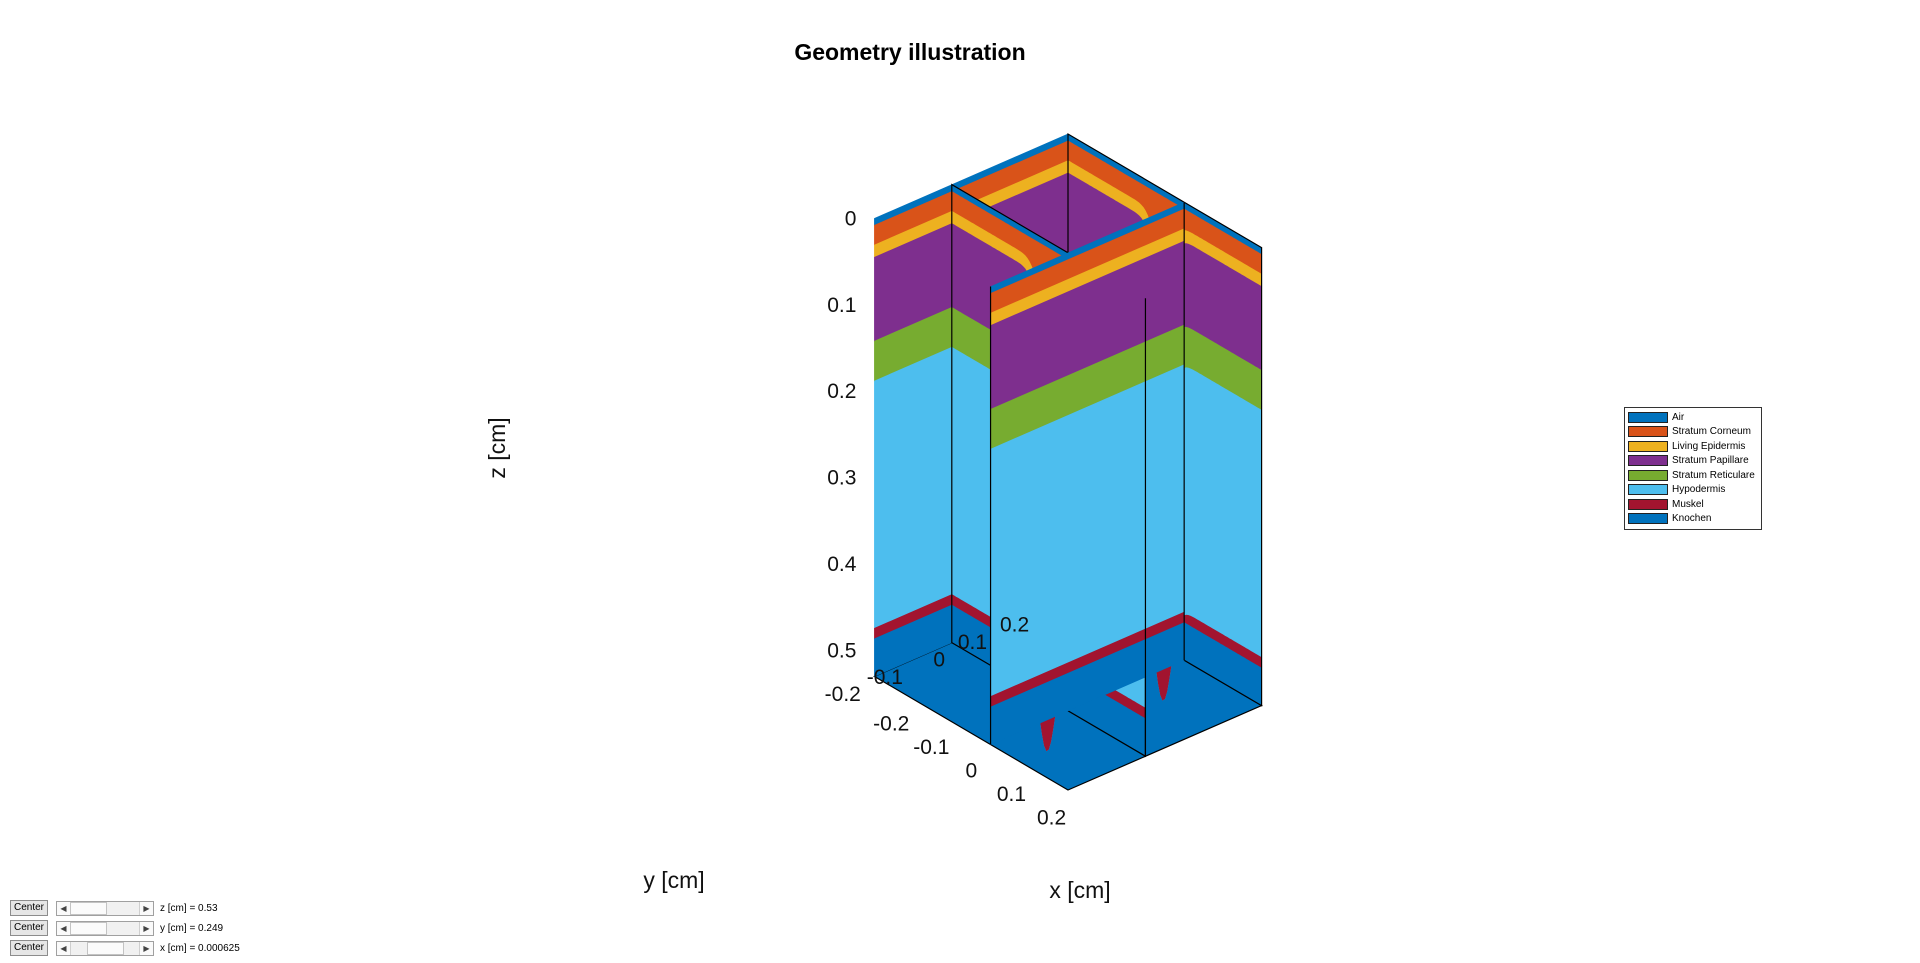 The image size is (1920, 963). Describe the element at coordinates (1079, 890) in the screenshot. I see `x-axis-label: x [cm]` at that location.